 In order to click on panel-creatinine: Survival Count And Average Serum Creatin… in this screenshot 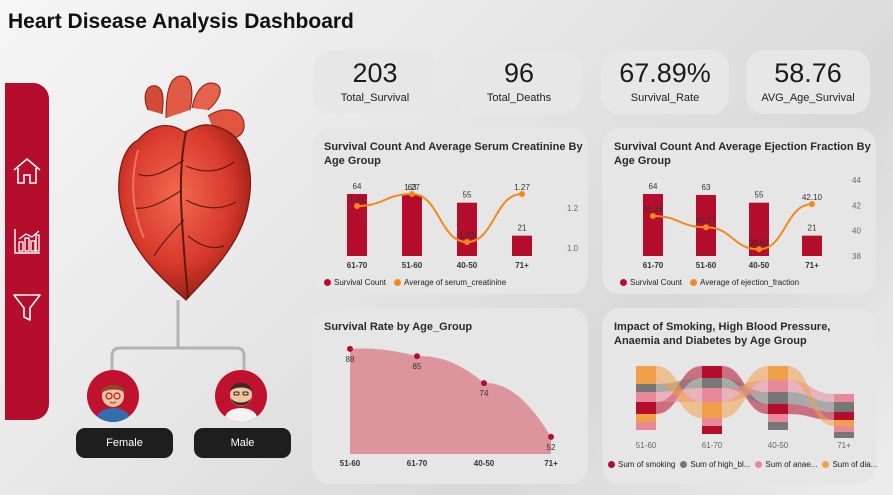, I will do `click(450, 211)`.